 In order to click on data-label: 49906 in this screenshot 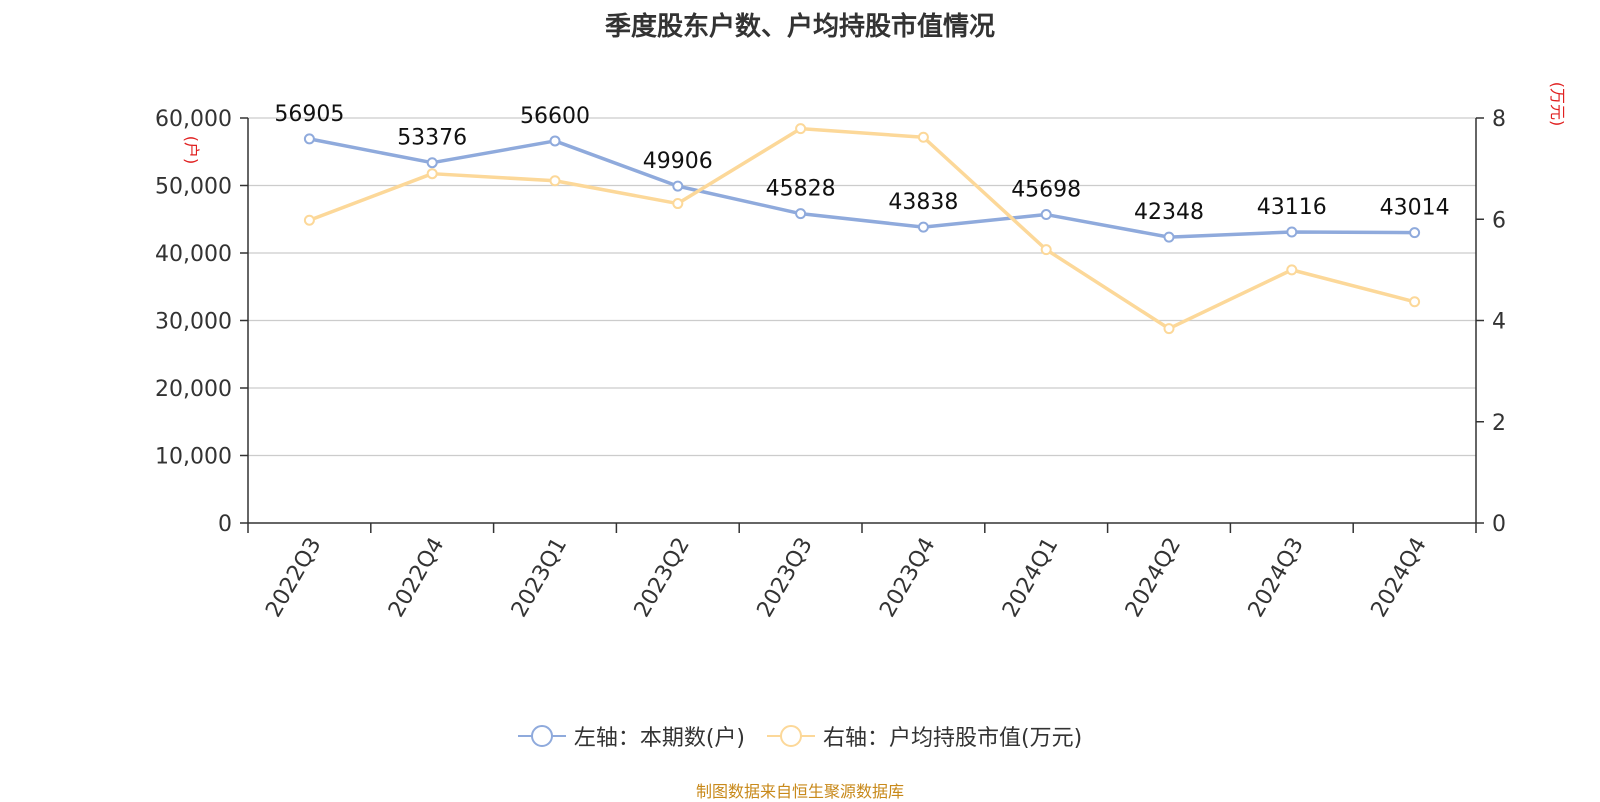, I will do `click(678, 161)`.